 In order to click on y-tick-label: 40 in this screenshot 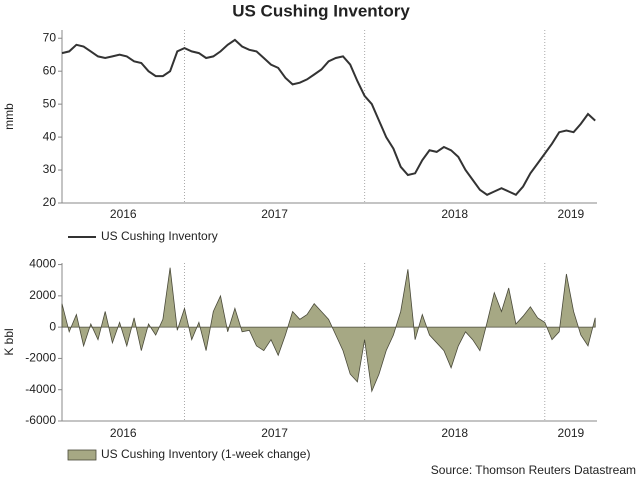, I will do `click(50, 136)`.